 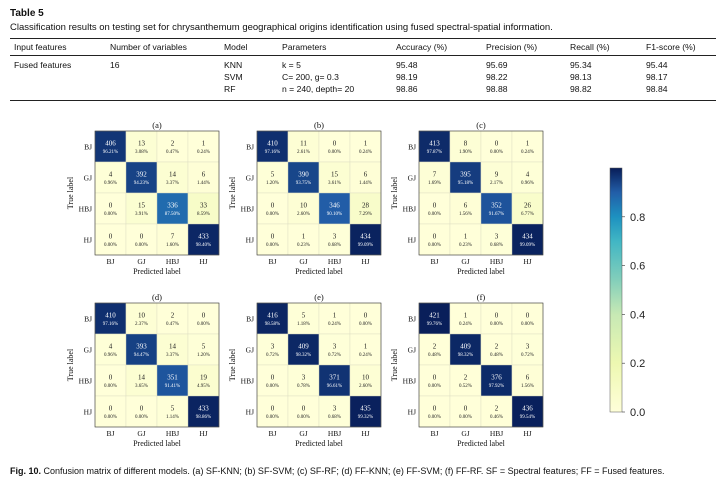 I want to click on cell-percent: 91.67%, so click(x=496, y=214).